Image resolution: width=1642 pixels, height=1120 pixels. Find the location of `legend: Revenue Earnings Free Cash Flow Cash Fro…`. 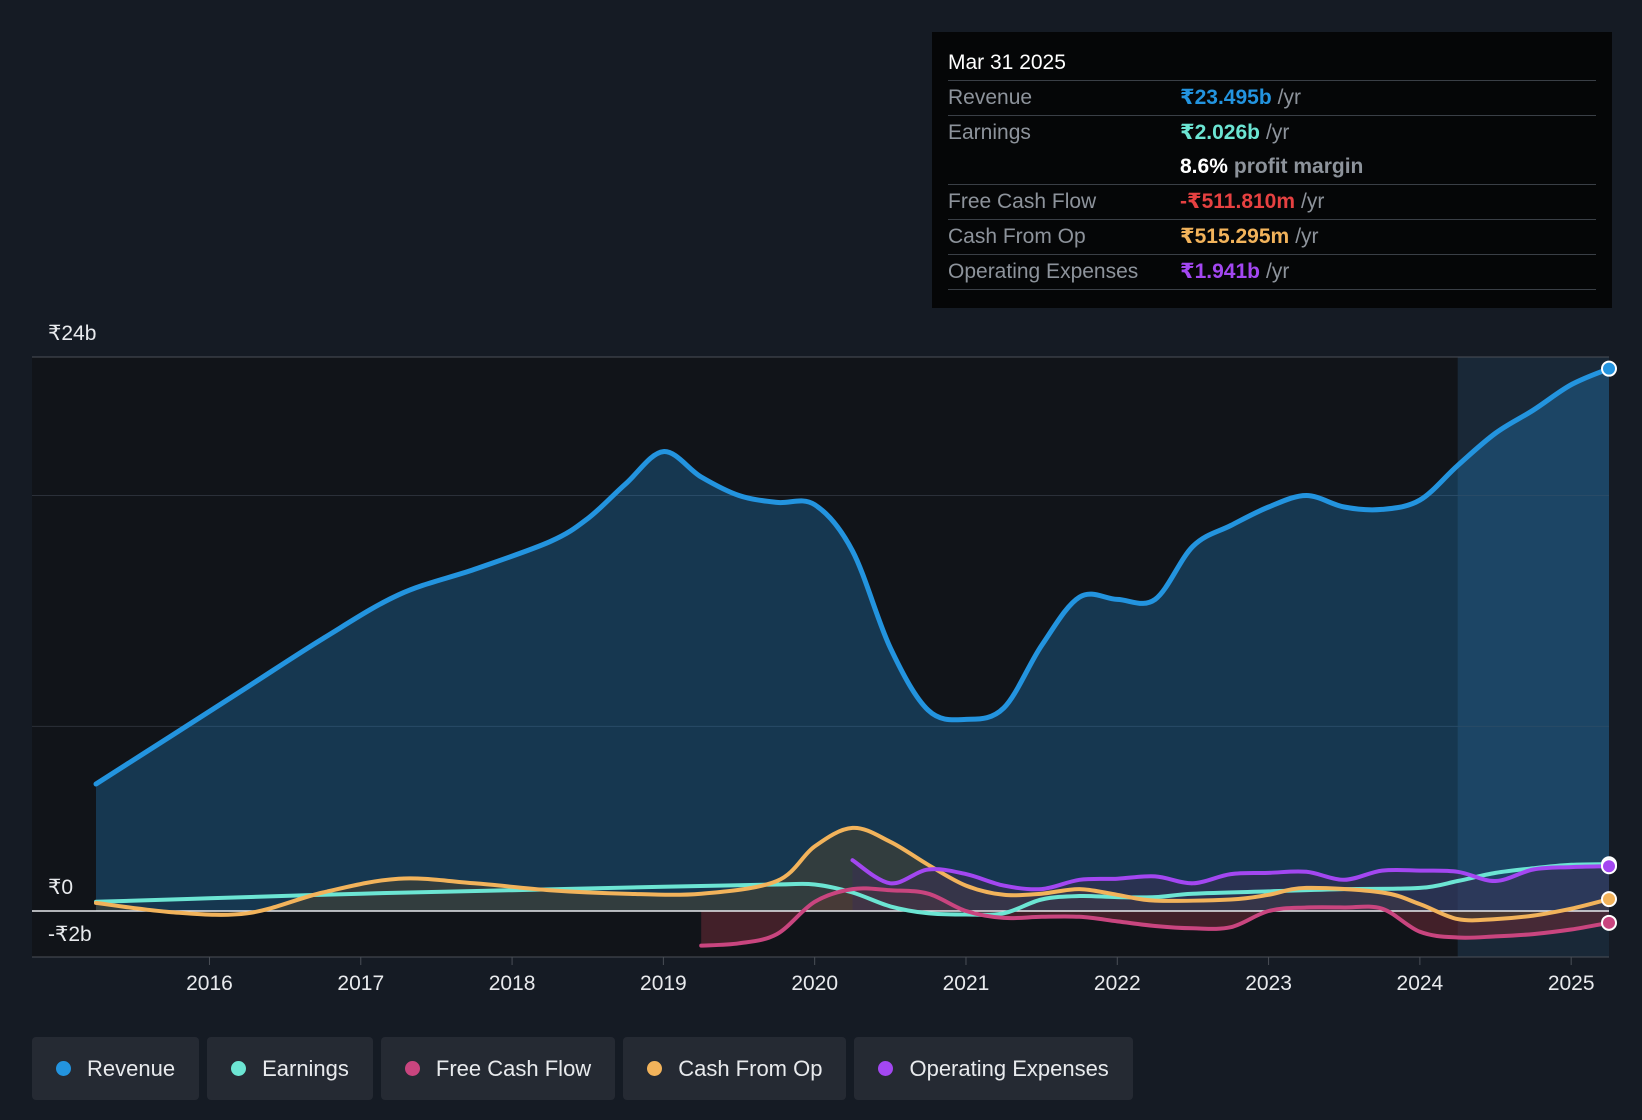

legend: Revenue Earnings Free Cash Flow Cash Fro… is located at coordinates (582, 1068).